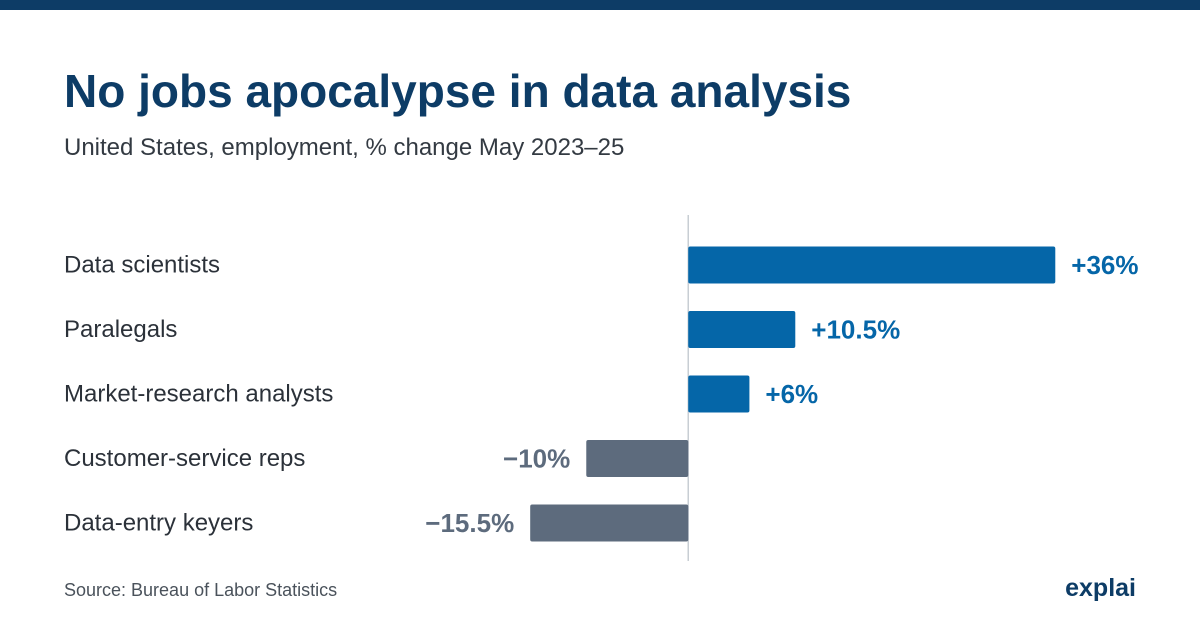 This screenshot has width=1200, height=630. I want to click on bar-paralegals, so click(742, 329).